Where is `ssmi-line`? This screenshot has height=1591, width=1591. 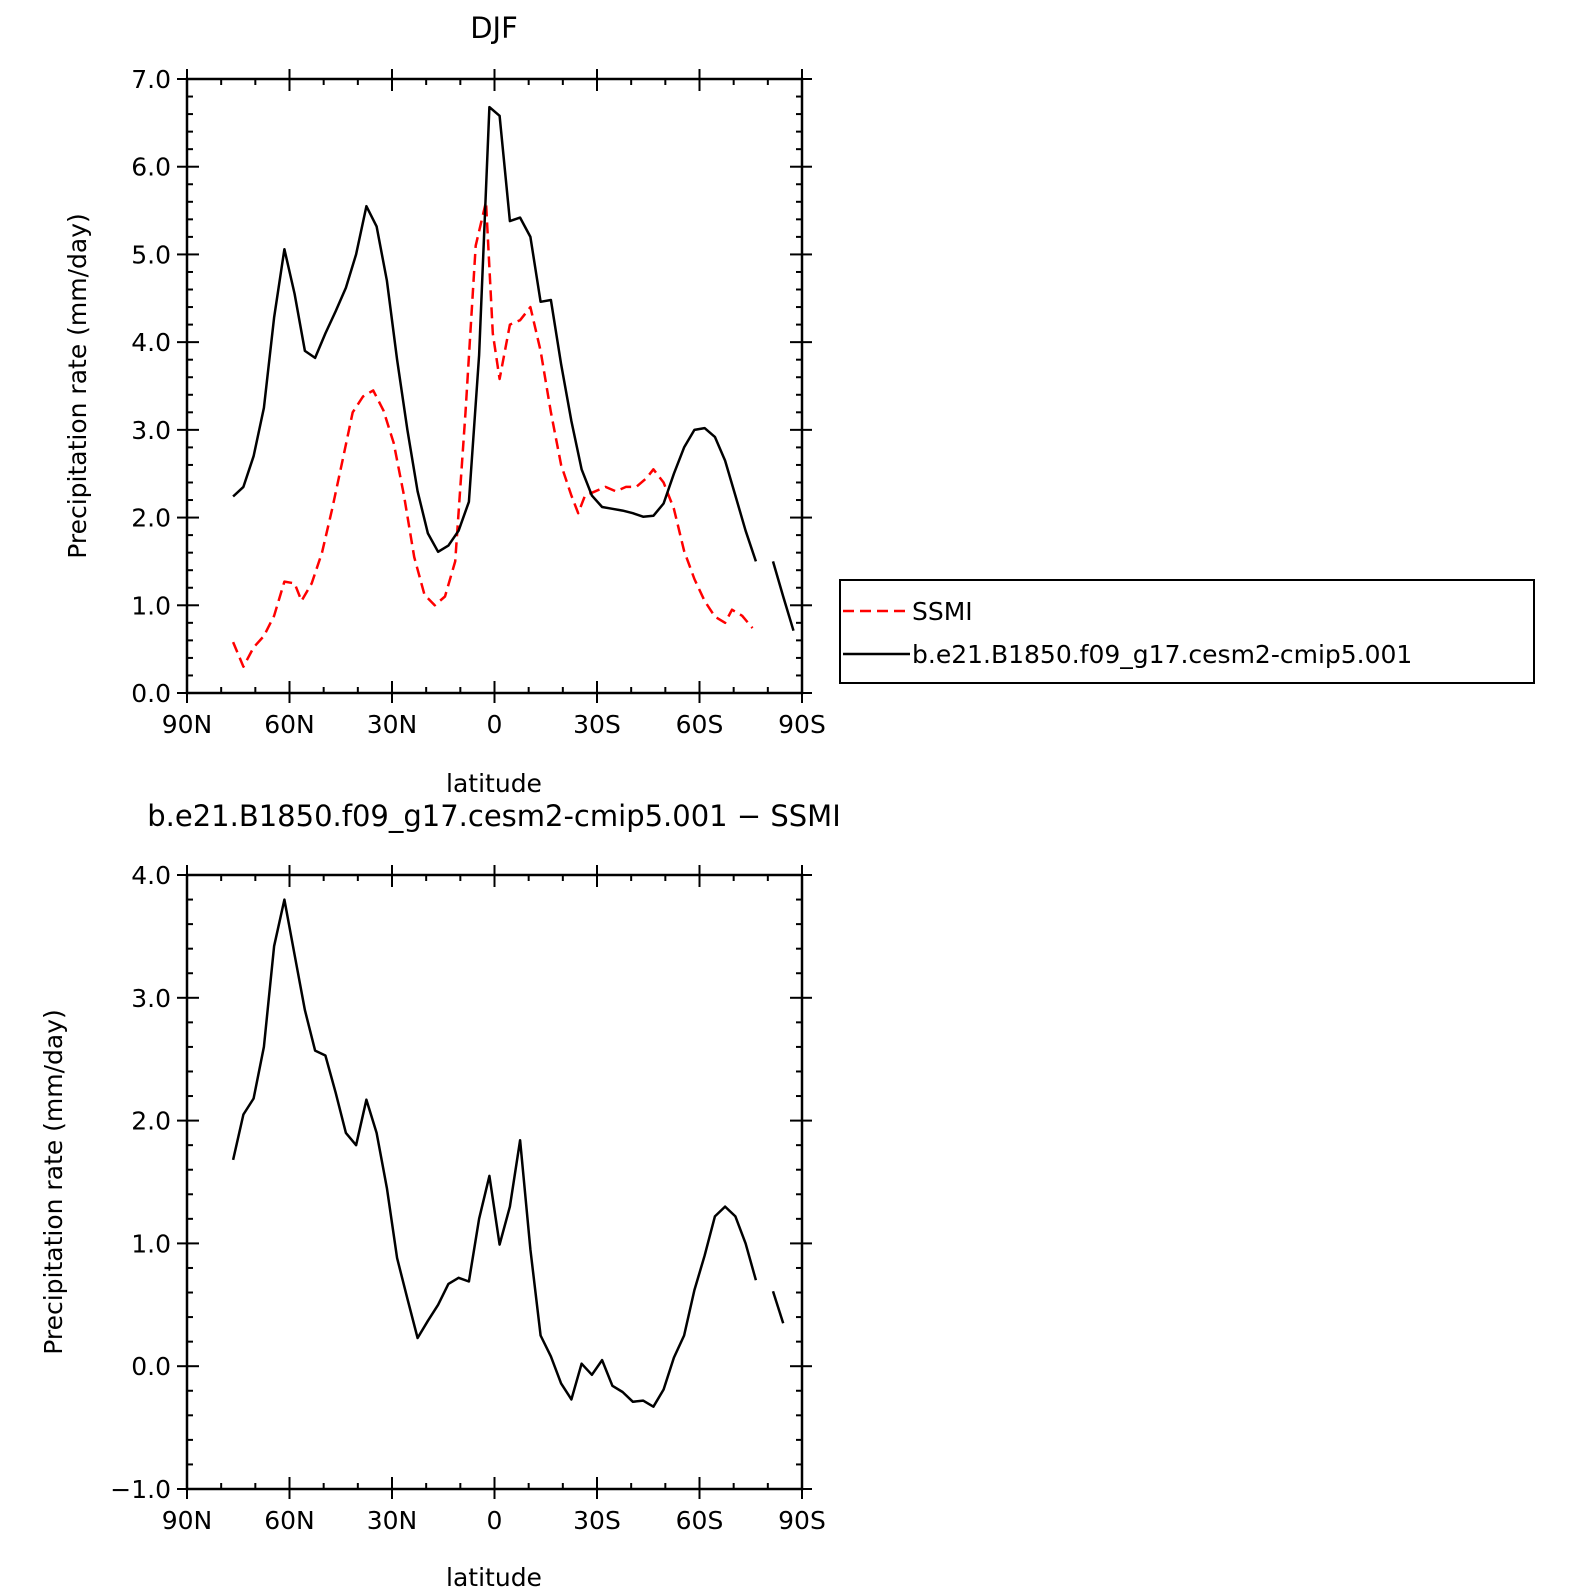
ssmi-line is located at coordinates (492, 434).